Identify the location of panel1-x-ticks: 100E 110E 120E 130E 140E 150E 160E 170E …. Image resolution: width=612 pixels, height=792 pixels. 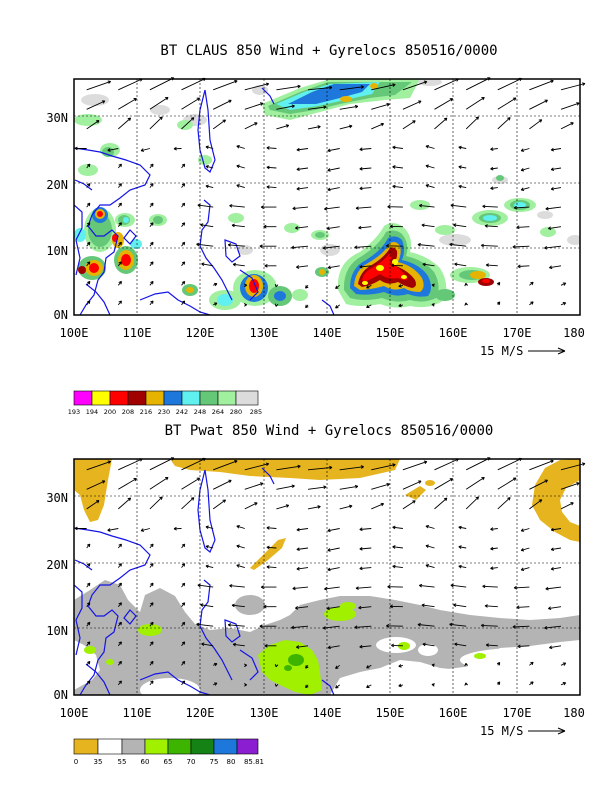
(322, 333).